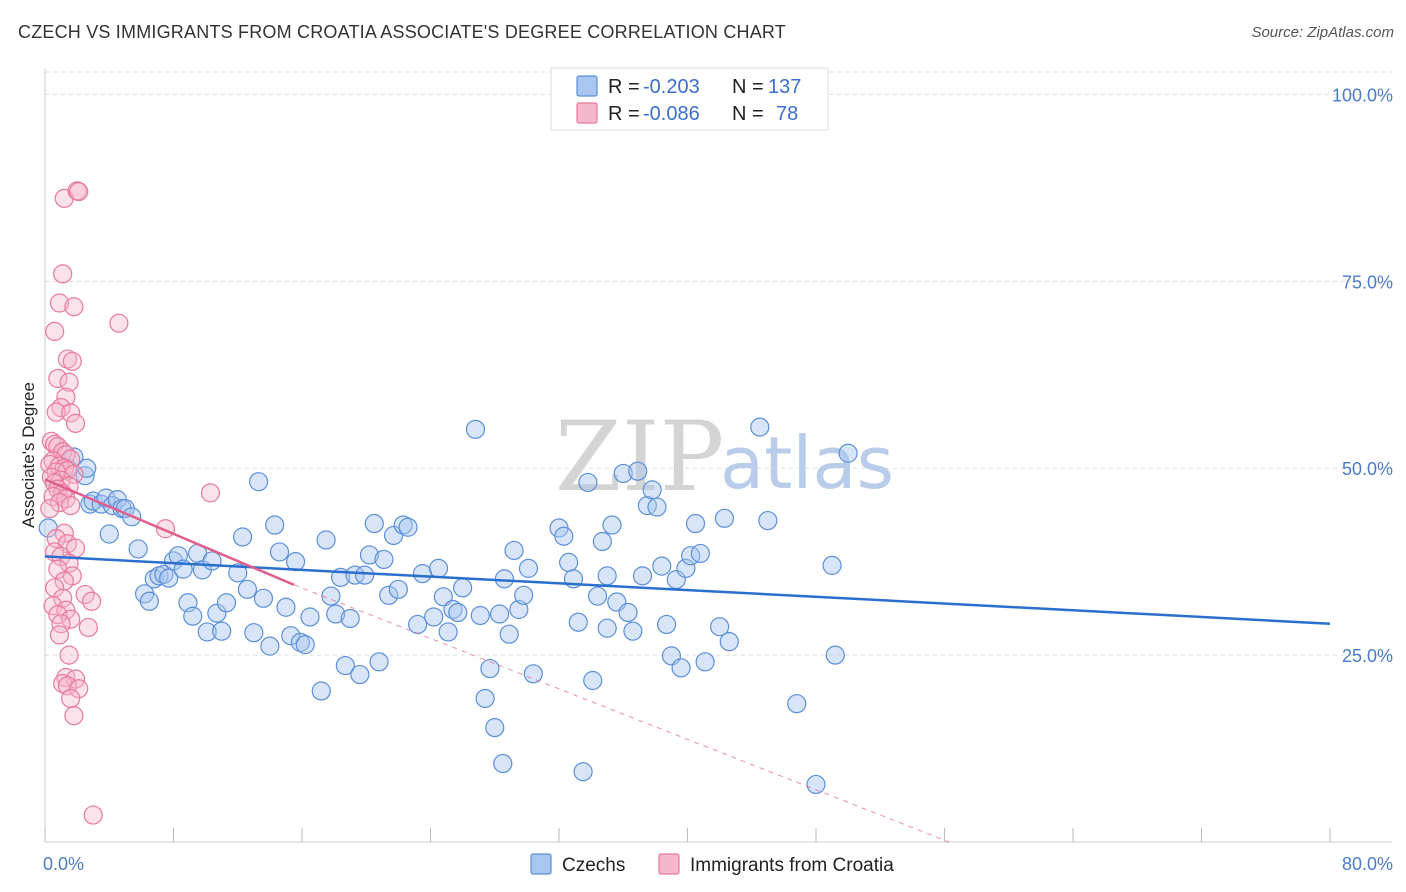  What do you see at coordinates (587, 113) in the screenshot?
I see `legend-swatch-croatia` at bounding box center [587, 113].